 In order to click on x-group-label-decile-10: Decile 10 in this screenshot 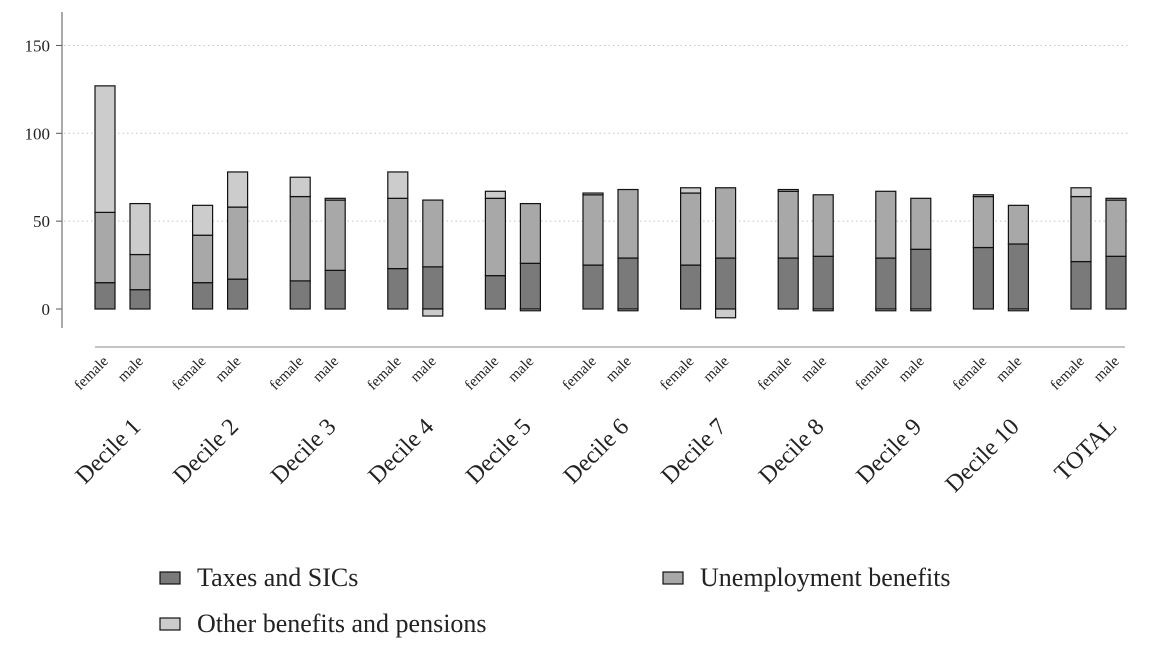, I will do `click(983, 456)`.